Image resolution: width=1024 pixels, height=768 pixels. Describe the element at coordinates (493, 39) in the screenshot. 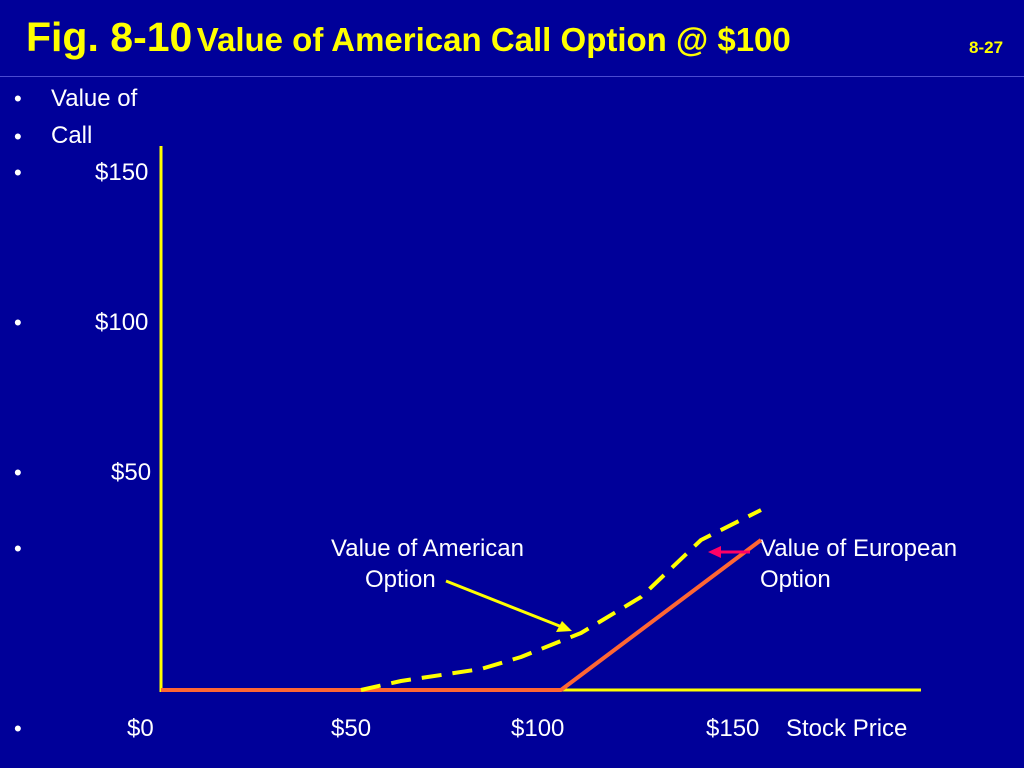

I see `figure-title: Value of American Call Option @ $100` at that location.